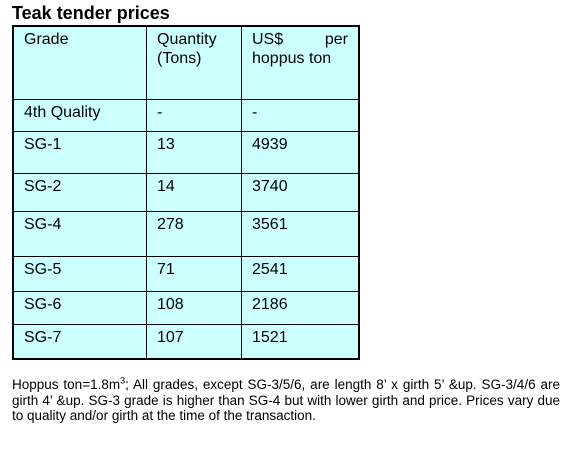  Describe the element at coordinates (123, 380) in the screenshot. I see `footnote-superscript: 3` at that location.